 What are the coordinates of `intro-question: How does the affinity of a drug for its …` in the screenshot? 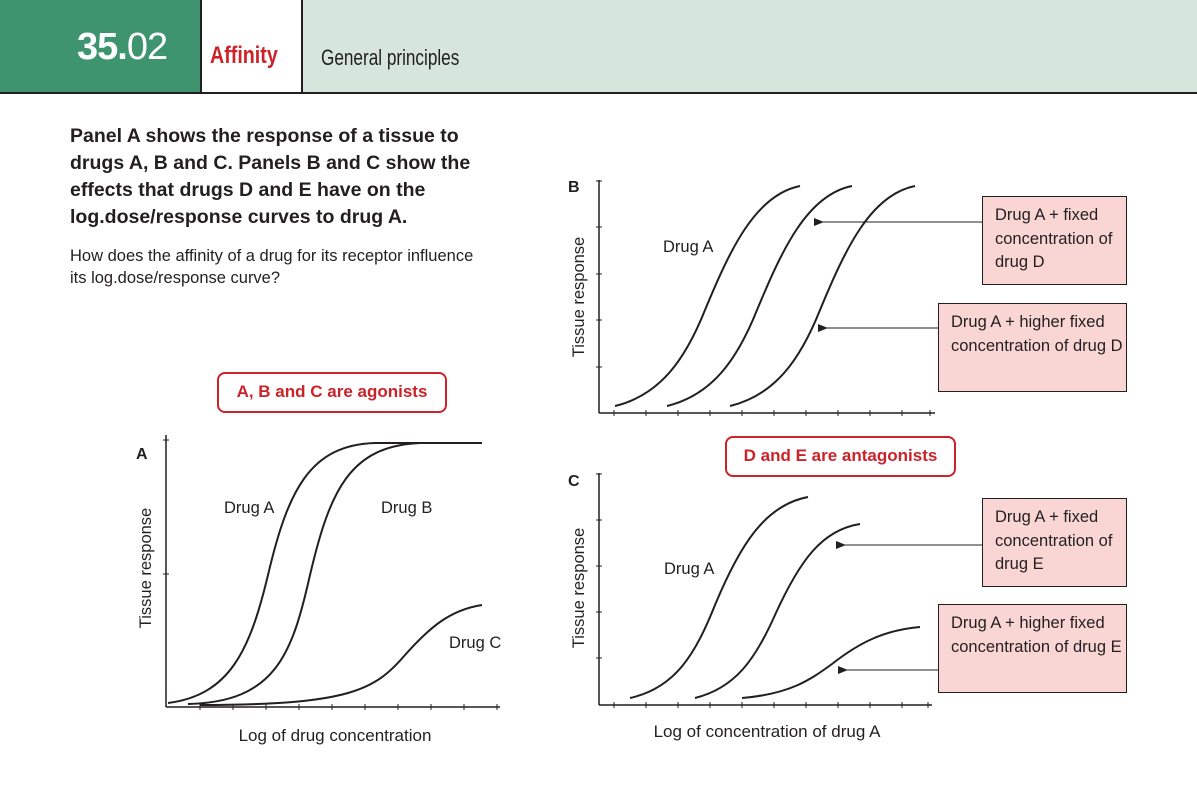 It's located at (272, 267).